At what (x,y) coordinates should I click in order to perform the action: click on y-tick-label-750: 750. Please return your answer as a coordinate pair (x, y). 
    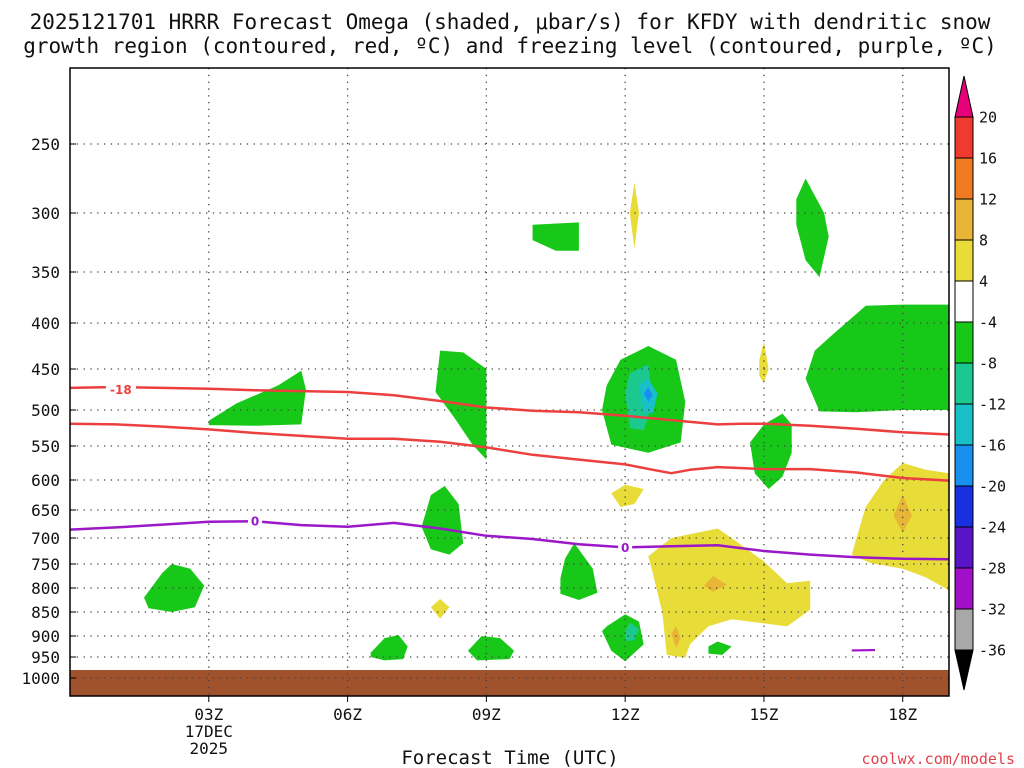
    Looking at the image, I should click on (45, 564).